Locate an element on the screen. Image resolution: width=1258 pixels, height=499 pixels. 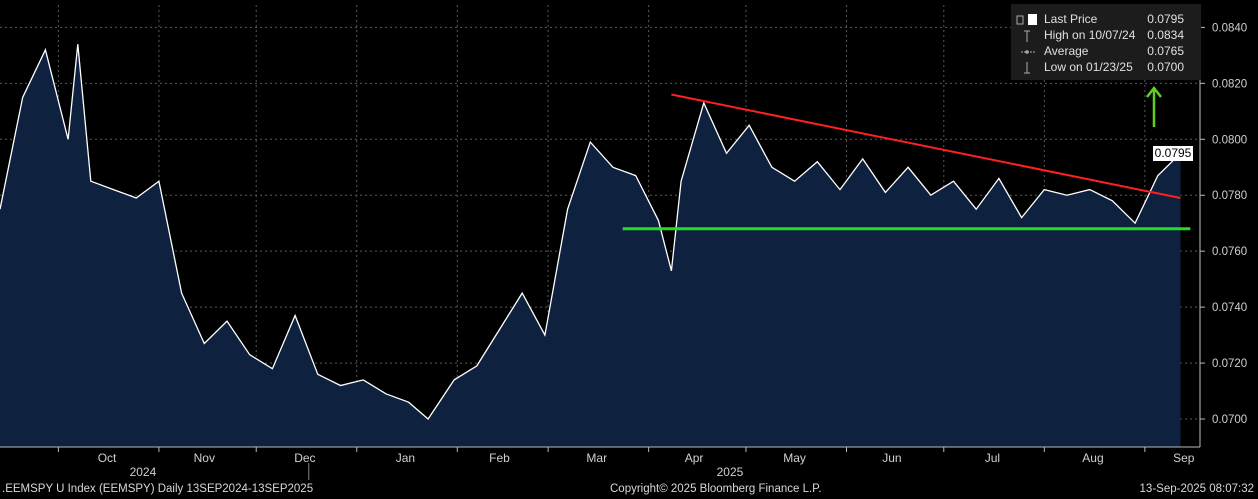
last-price-badge: 0.0795 is located at coordinates (1173, 153).